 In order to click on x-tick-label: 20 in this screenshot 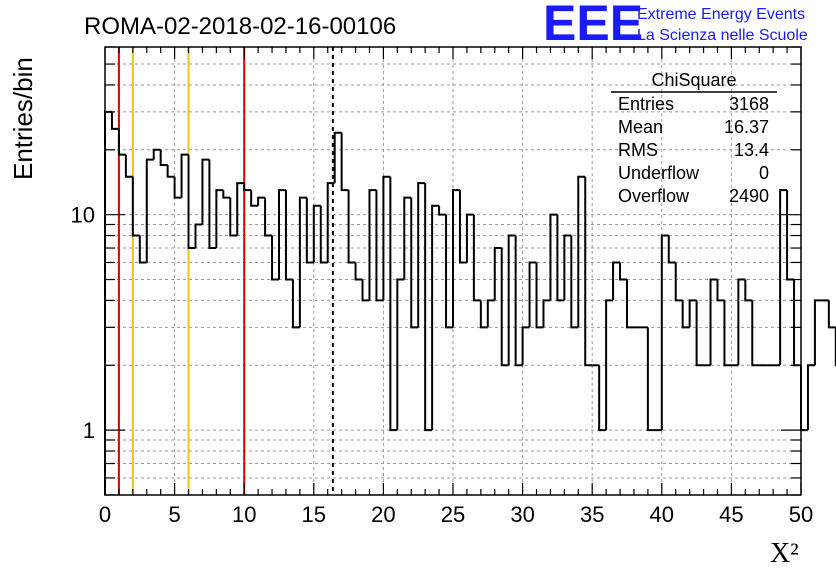, I will do `click(383, 514)`.